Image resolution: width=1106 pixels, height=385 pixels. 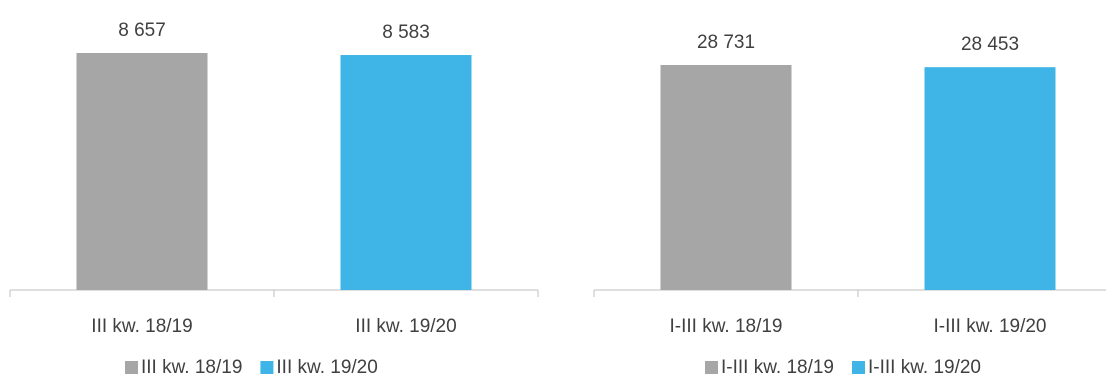 What do you see at coordinates (990, 44) in the screenshot?
I see `data-label-2-2: 28 453` at bounding box center [990, 44].